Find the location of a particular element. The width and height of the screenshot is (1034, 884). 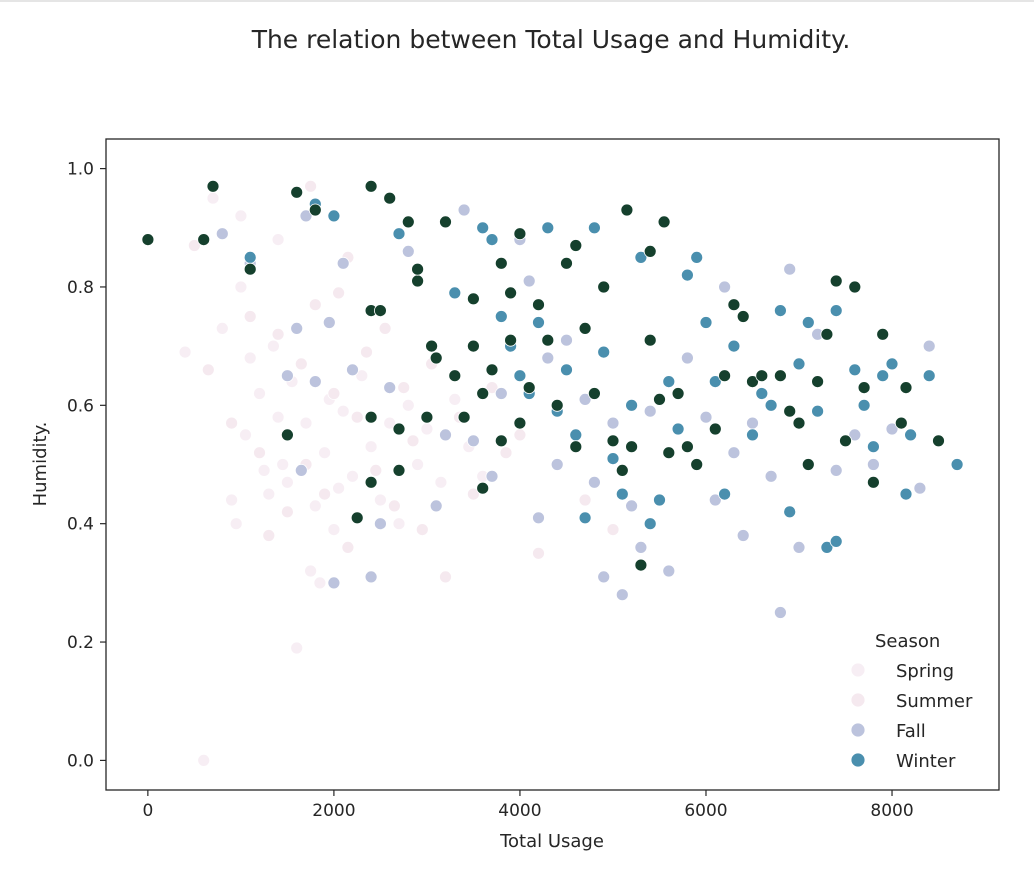

y-tick-label: 0.2 is located at coordinates (80, 643).